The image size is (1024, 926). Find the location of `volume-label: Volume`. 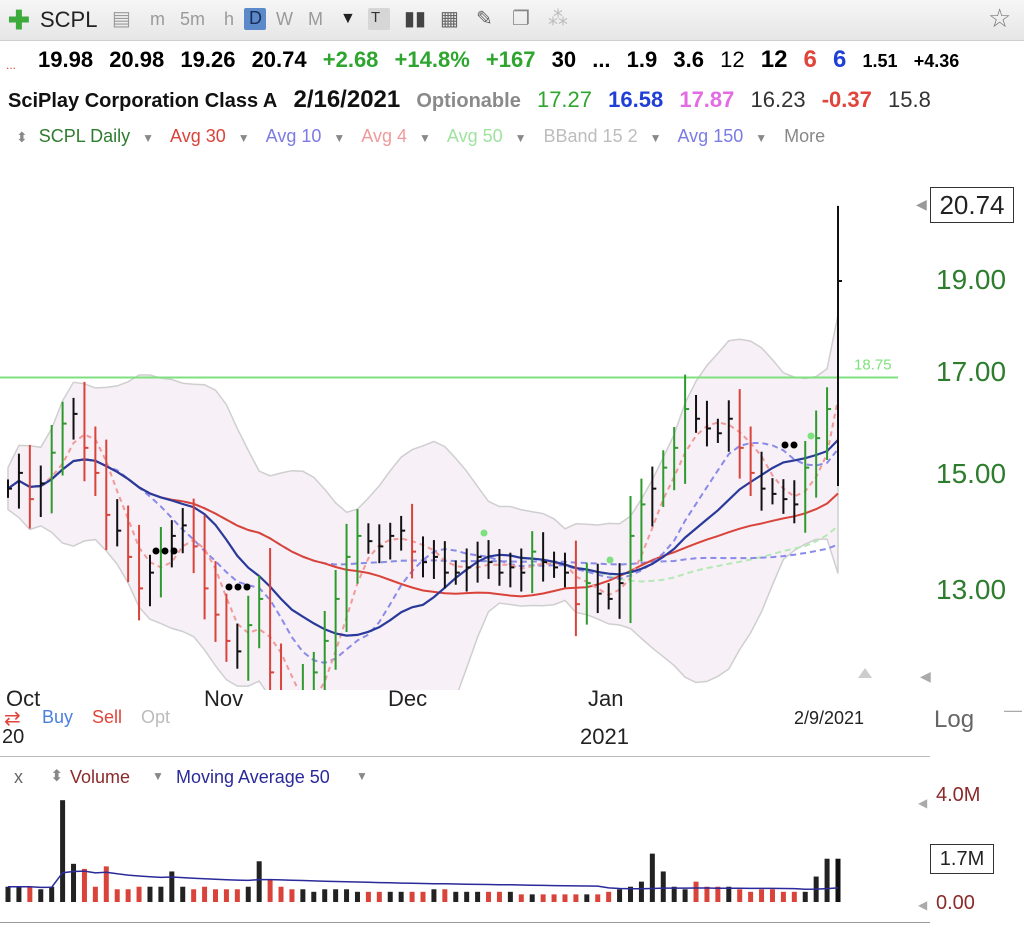

volume-label: Volume is located at coordinates (100, 777).